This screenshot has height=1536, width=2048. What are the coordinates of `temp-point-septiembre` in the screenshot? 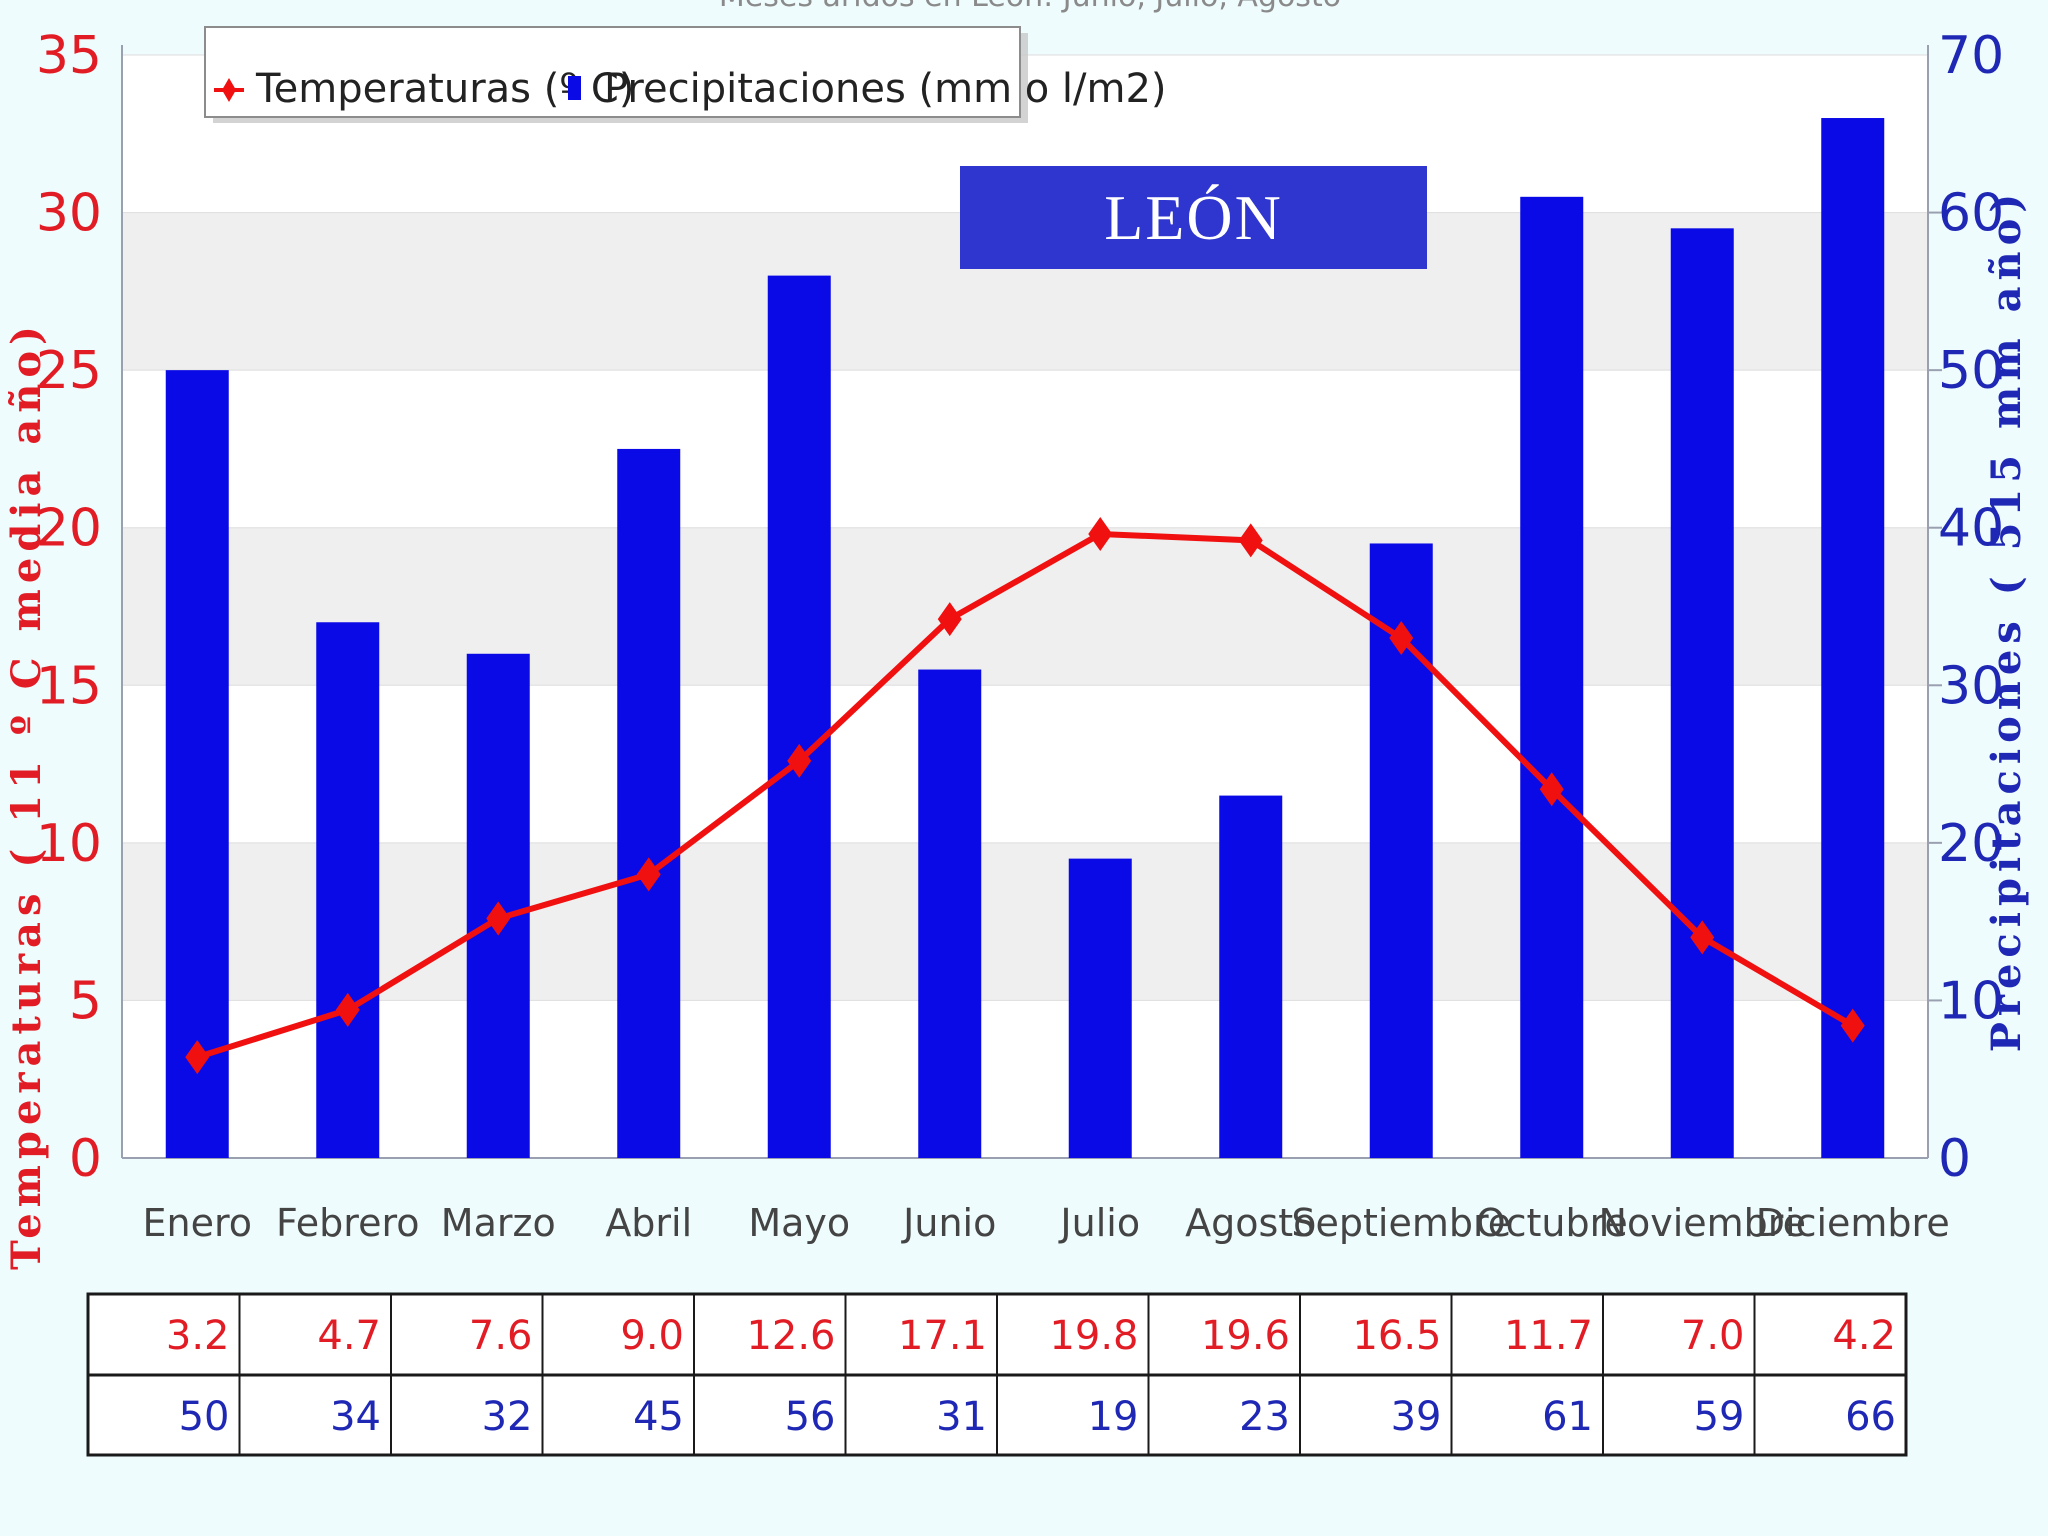 It's located at (1401, 638).